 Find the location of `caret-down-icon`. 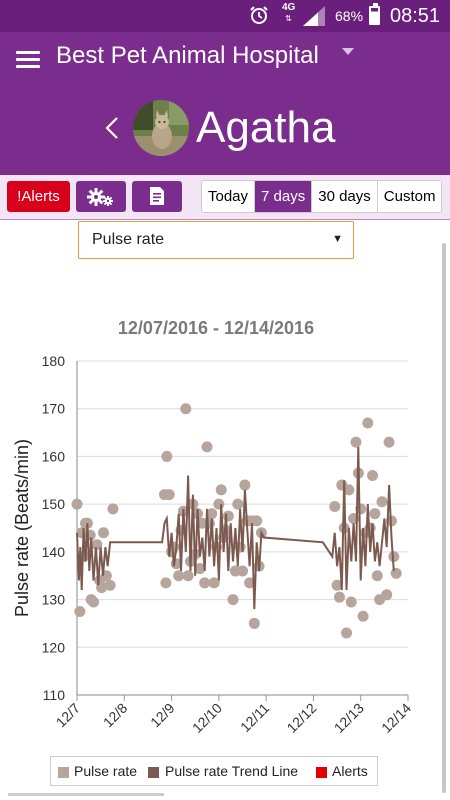

caret-down-icon is located at coordinates (348, 51).